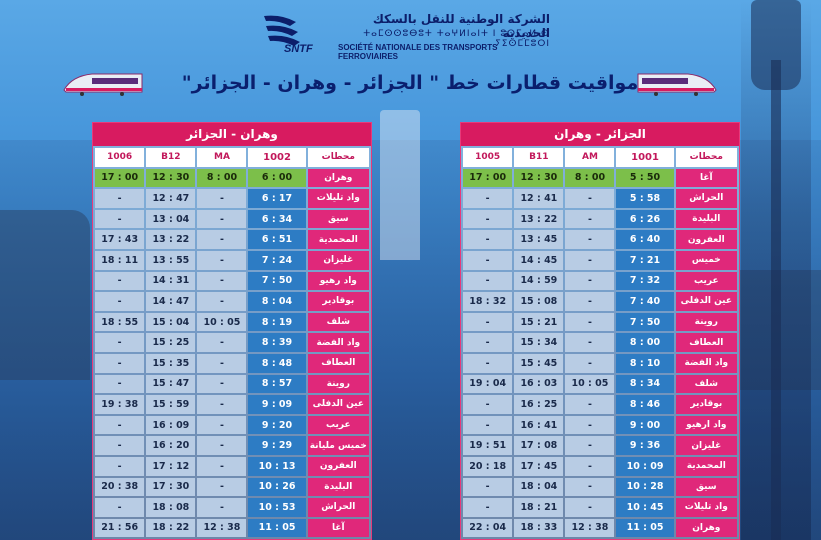  What do you see at coordinates (600, 239) in the screenshot?
I see `table-row: -13 : 45-6 : 40 العفرون` at bounding box center [600, 239].